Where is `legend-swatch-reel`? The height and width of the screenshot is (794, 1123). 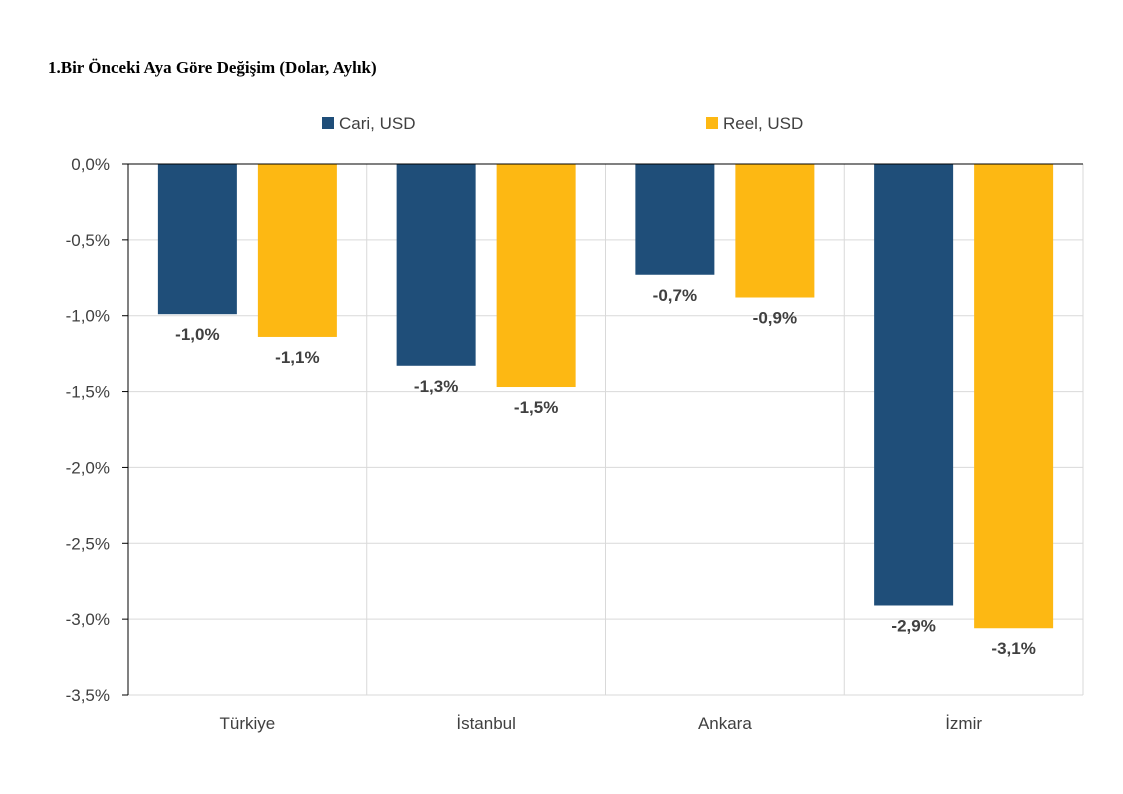 legend-swatch-reel is located at coordinates (712, 123).